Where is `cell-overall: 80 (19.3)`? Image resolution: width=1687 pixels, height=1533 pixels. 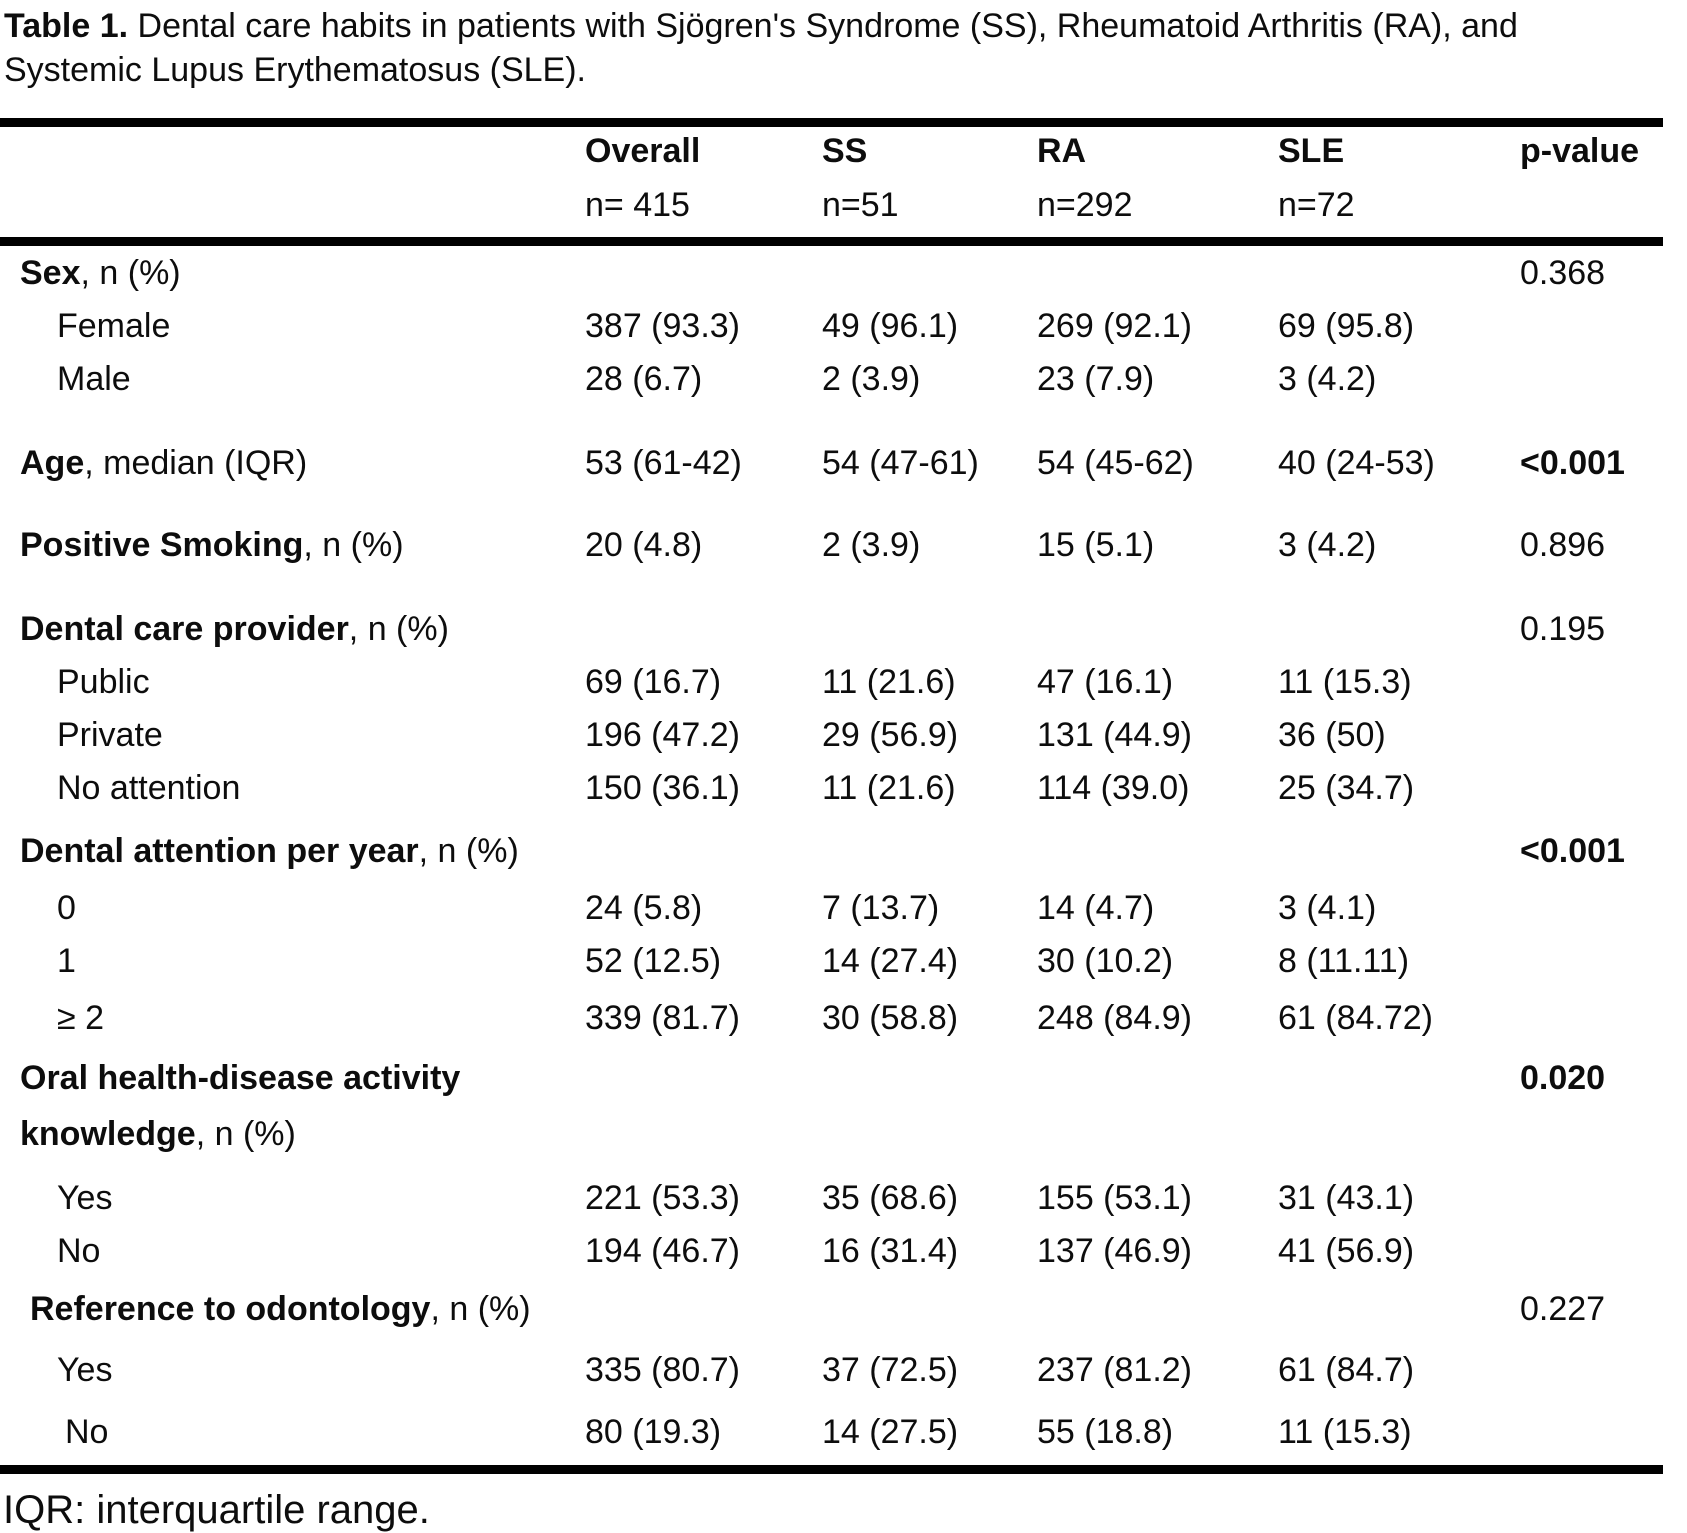 cell-overall: 80 (19.3) is located at coordinates (653, 1432).